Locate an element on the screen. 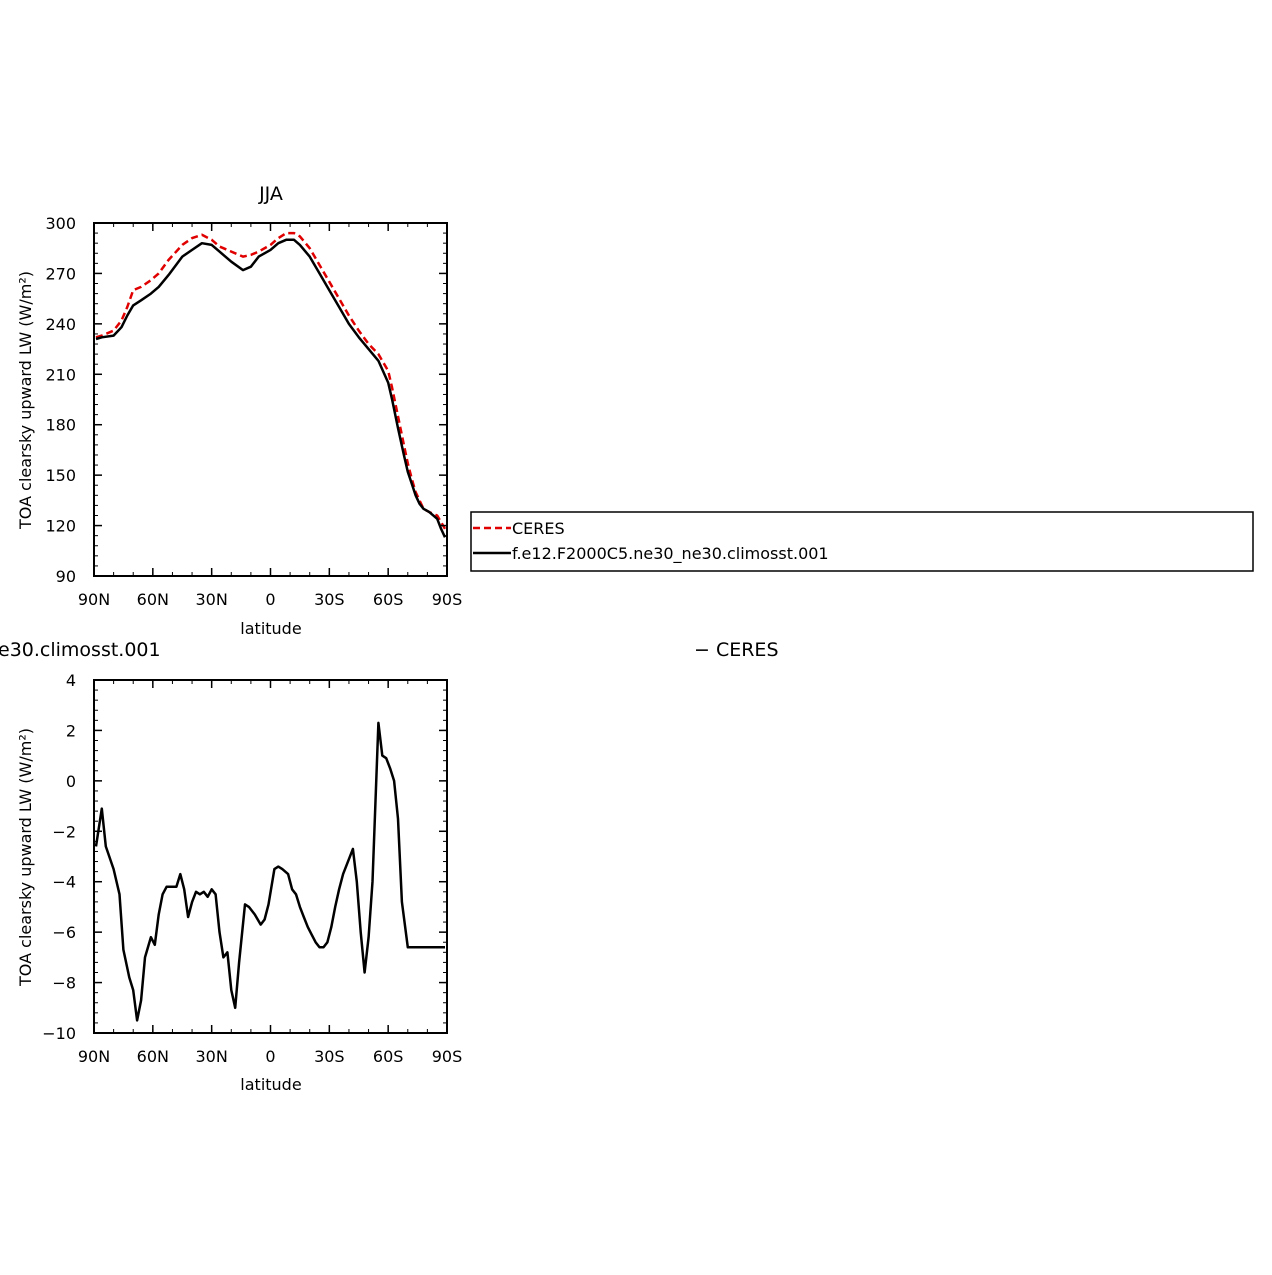  bottom-series-line-difference is located at coordinates (269, 871).